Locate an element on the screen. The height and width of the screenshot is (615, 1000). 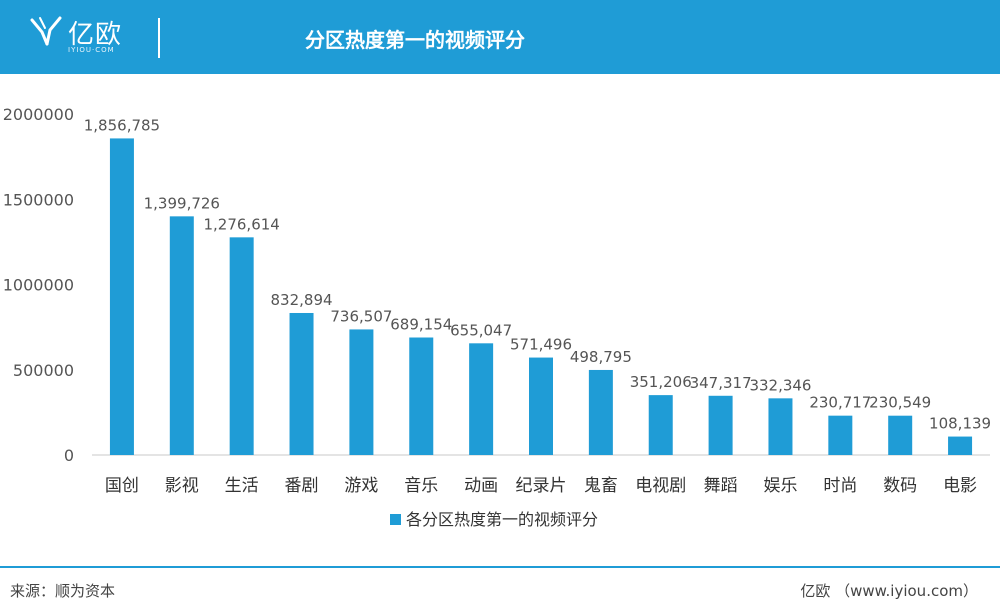
data-label: 1,856,785 is located at coordinates (122, 125).